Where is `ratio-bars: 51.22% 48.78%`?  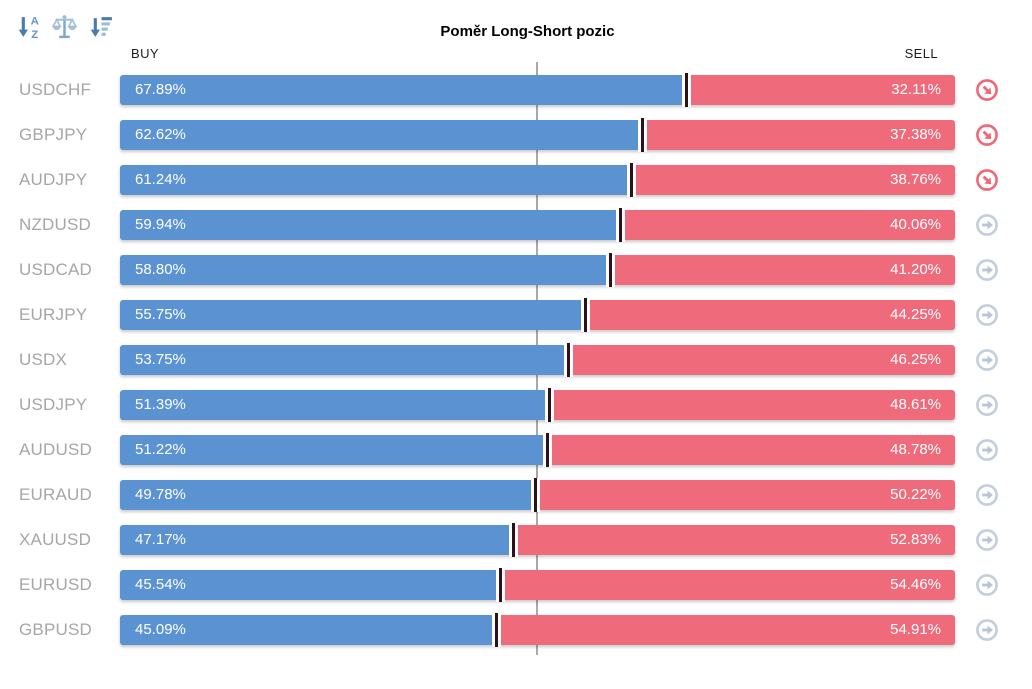
ratio-bars: 51.22% 48.78% is located at coordinates (537, 449).